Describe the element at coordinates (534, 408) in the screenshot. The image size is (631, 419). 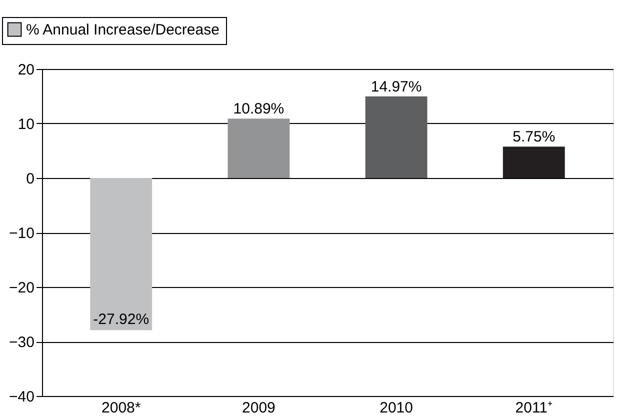
I see `x-tick-label: 2011⁺` at that location.